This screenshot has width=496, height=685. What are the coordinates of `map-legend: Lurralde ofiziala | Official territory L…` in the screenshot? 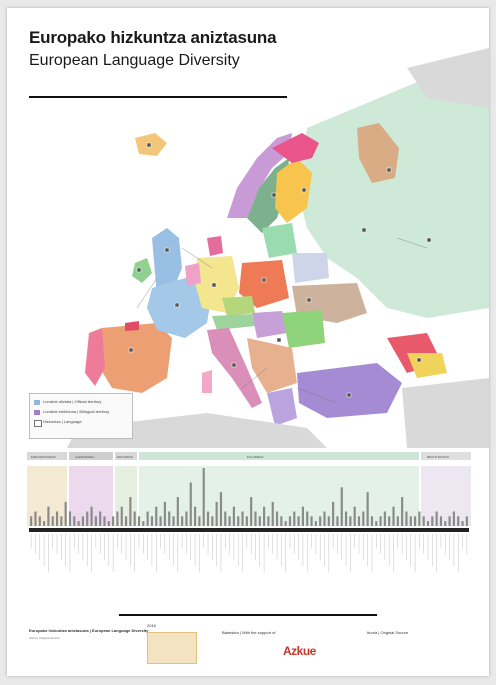 It's located at (81, 416).